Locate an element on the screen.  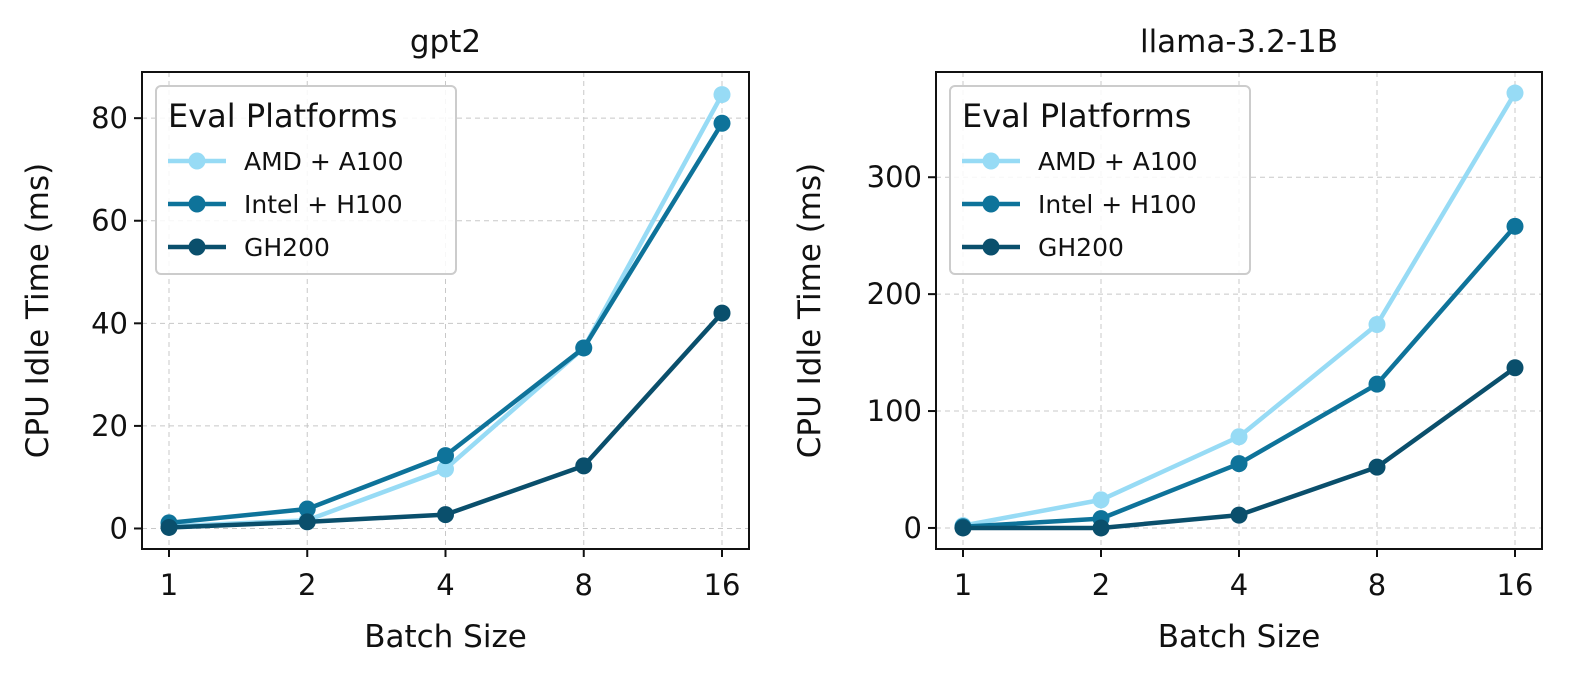
y-tick-label: 60 is located at coordinates (109, 221).